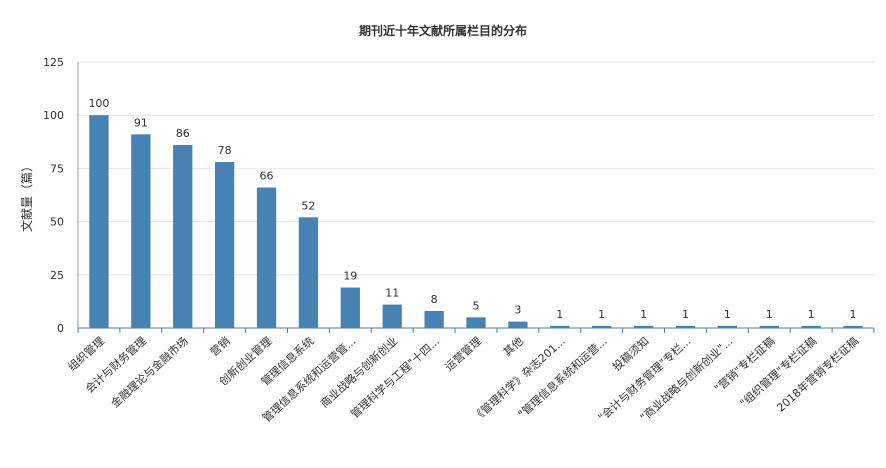 The image size is (886, 468). What do you see at coordinates (149, 372) in the screenshot?
I see `category-label: 金融理论与金融市场` at bounding box center [149, 372].